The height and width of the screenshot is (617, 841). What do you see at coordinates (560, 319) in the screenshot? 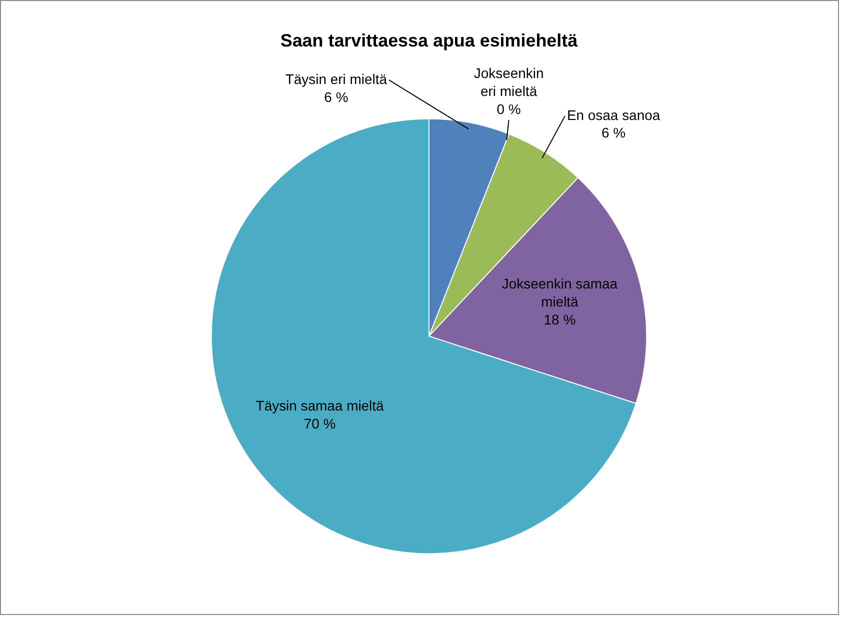
I see `data-label: 18 %` at bounding box center [560, 319].